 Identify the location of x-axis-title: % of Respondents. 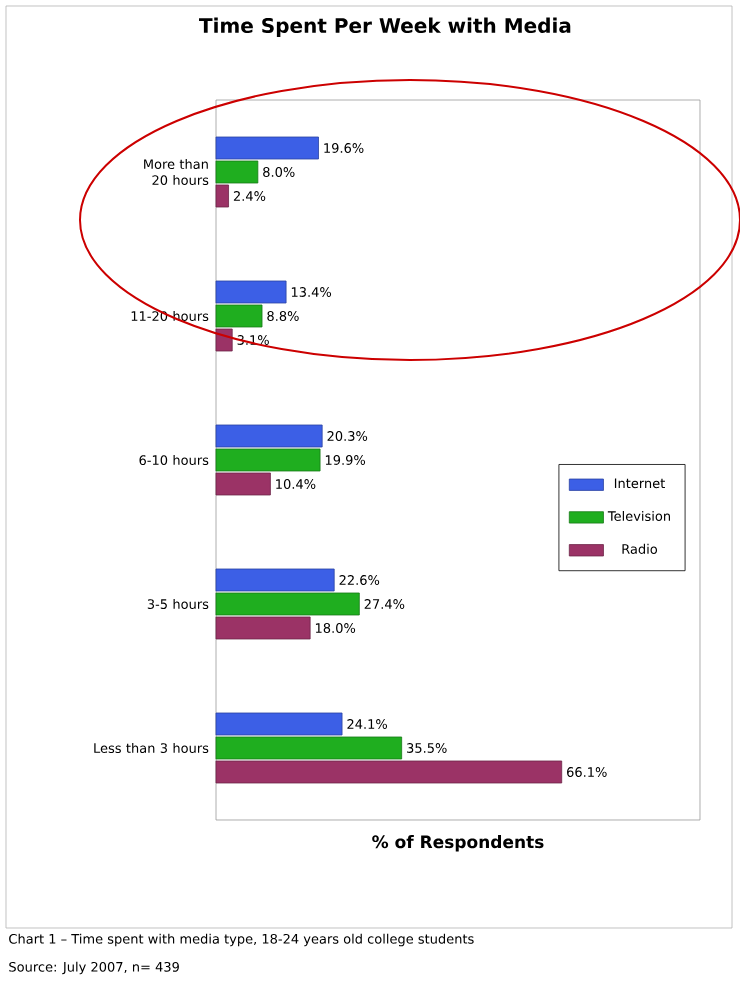
(458, 843).